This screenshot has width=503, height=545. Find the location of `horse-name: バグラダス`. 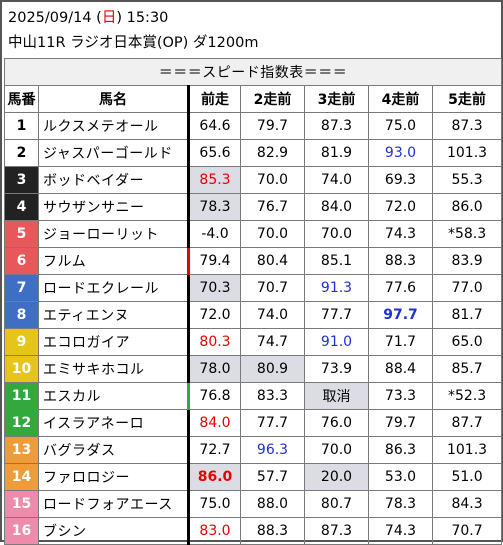

horse-name: バグラダス is located at coordinates (113, 450).